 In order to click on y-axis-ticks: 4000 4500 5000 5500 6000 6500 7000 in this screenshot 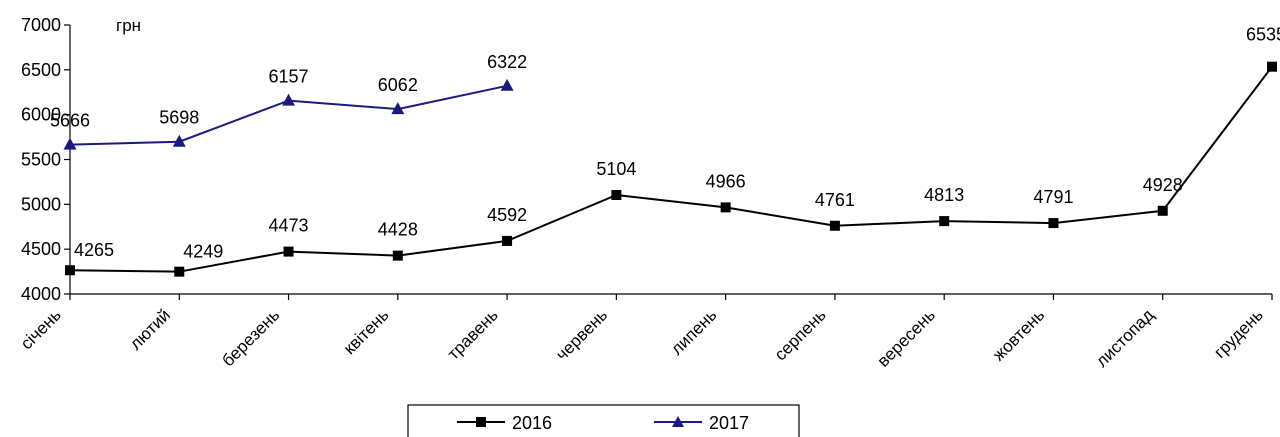, I will do `click(45, 159)`.